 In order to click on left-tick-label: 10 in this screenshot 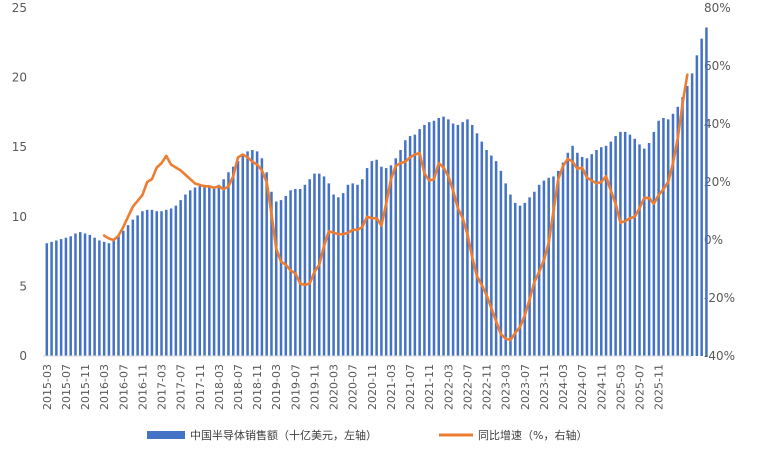, I will do `click(19, 217)`.